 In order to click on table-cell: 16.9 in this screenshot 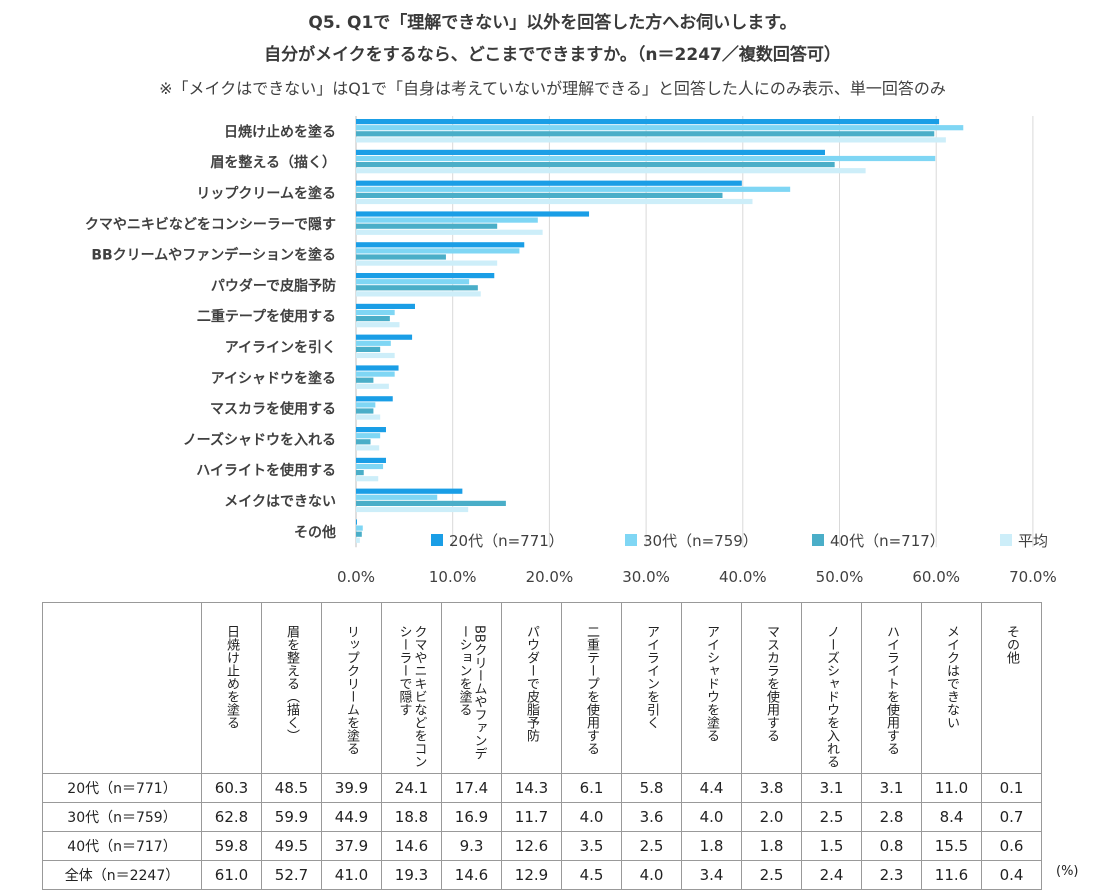, I will do `click(471, 817)`.